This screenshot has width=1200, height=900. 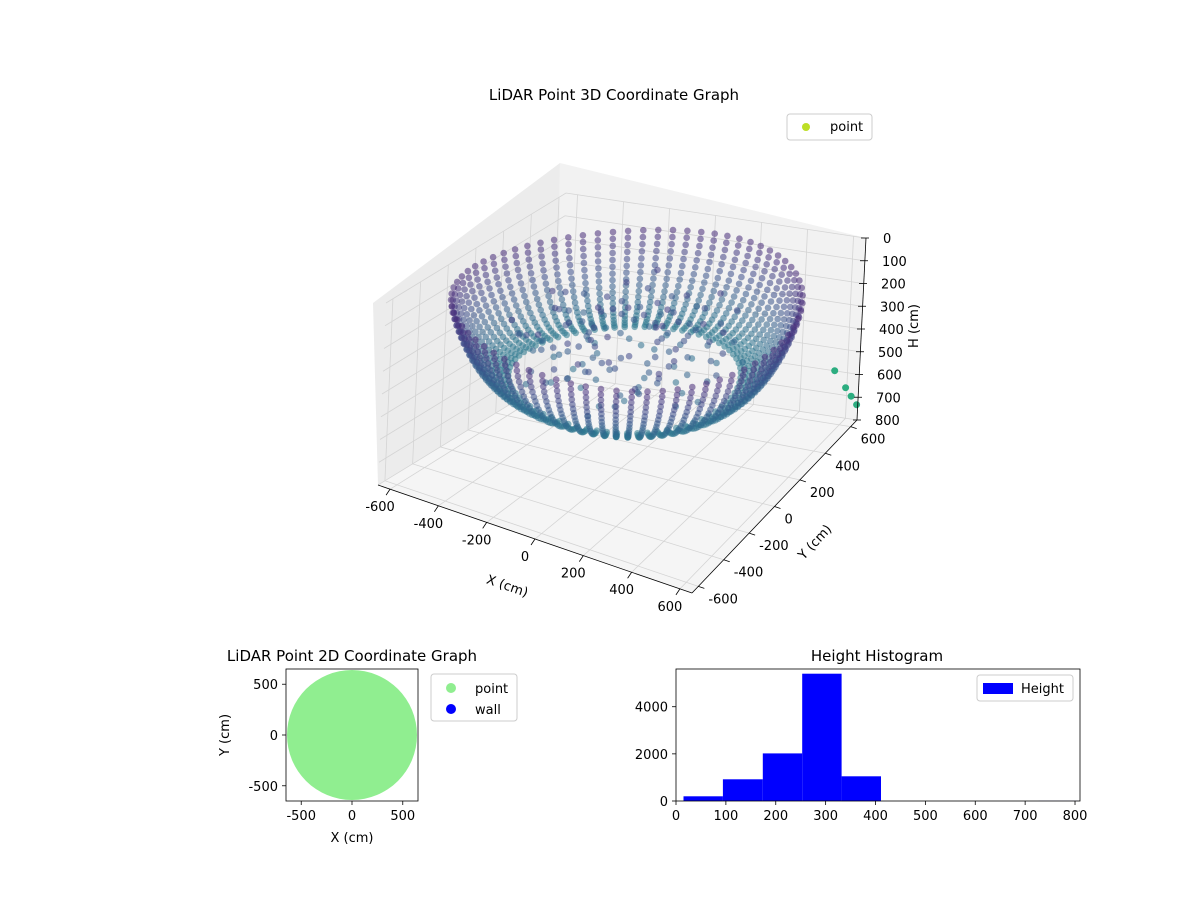 What do you see at coordinates (894, 262) in the screenshot?
I see `z-tick-label-3d: 100` at bounding box center [894, 262].